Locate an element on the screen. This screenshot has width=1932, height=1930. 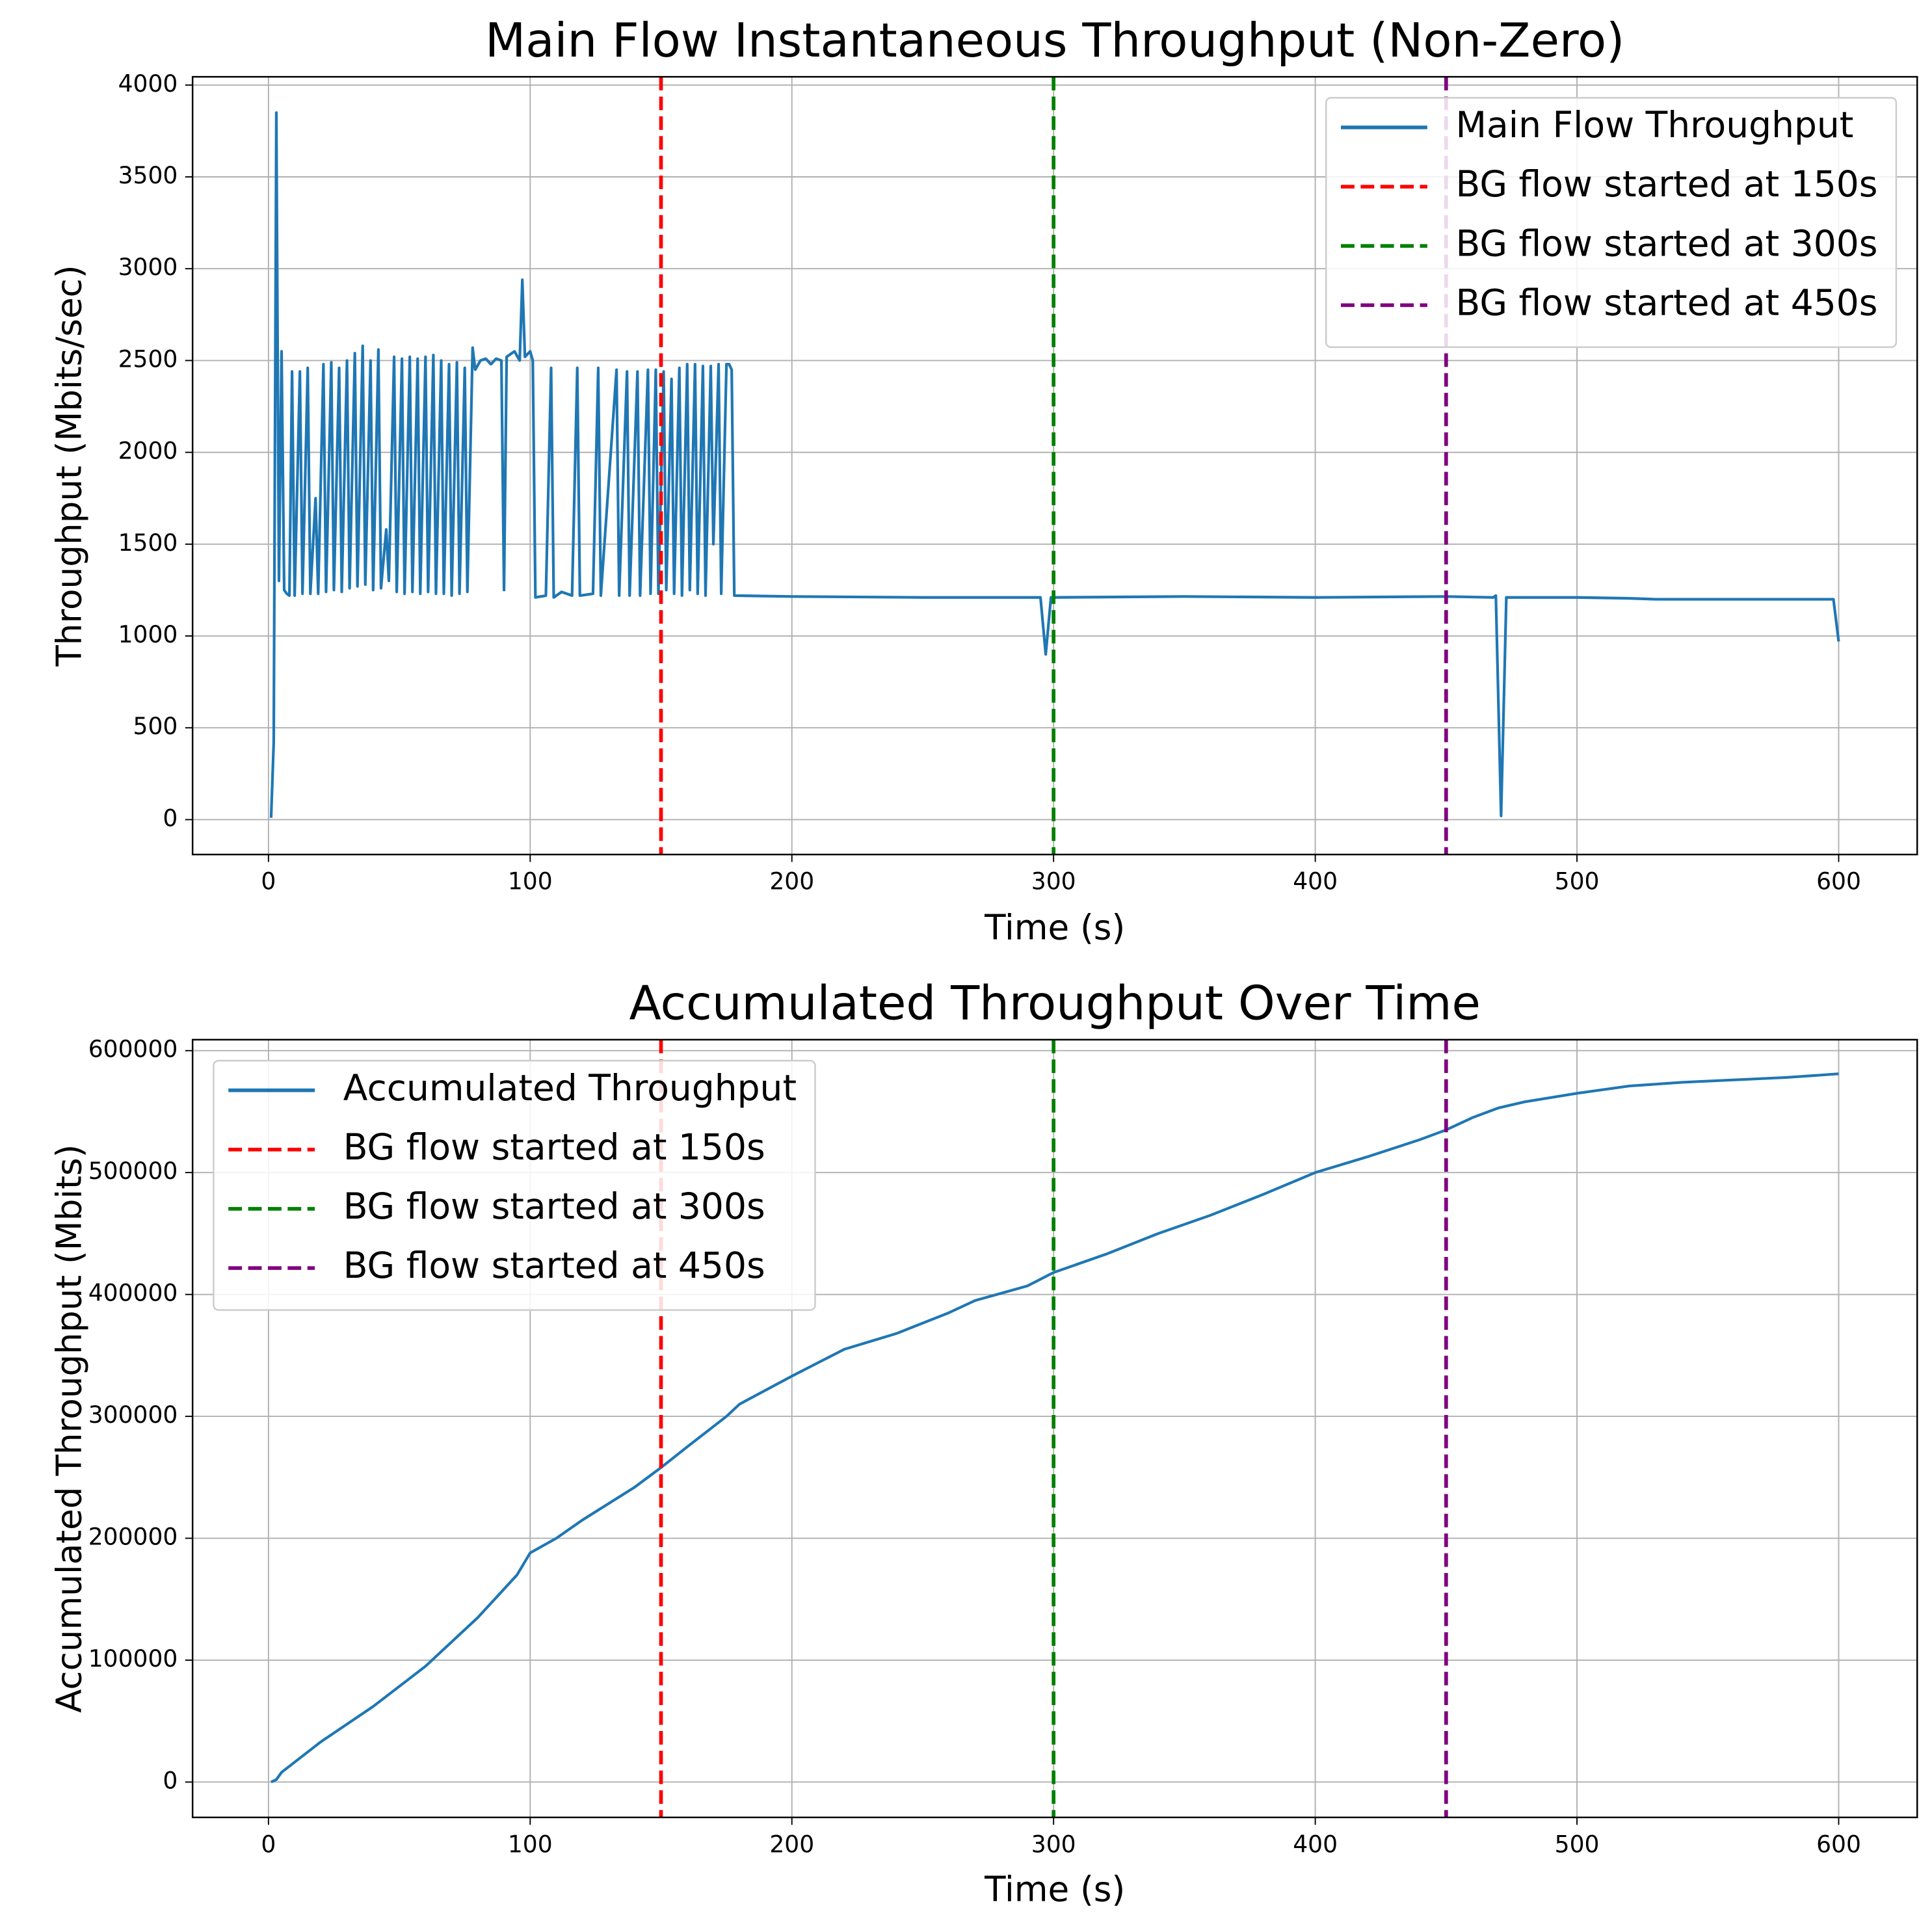
legend-label: Accumulated Throughput is located at coordinates (570, 1088).